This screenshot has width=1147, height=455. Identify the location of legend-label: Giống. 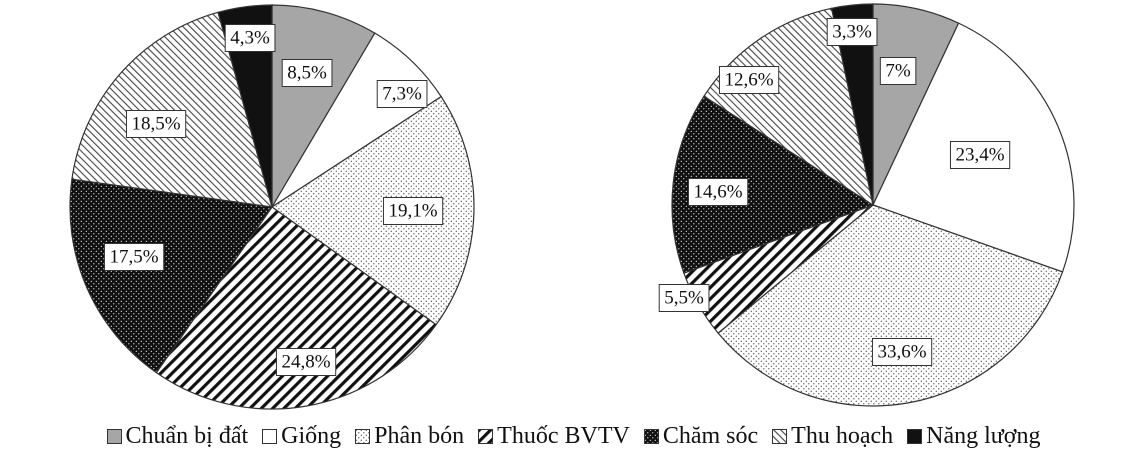
(311, 436).